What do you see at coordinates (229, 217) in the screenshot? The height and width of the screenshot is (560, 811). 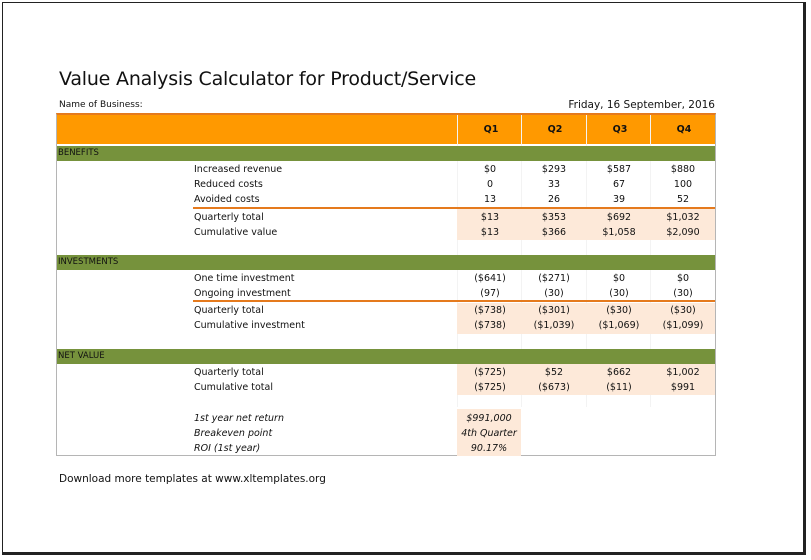 I see `benefit-total-row-label: Quarterly total` at bounding box center [229, 217].